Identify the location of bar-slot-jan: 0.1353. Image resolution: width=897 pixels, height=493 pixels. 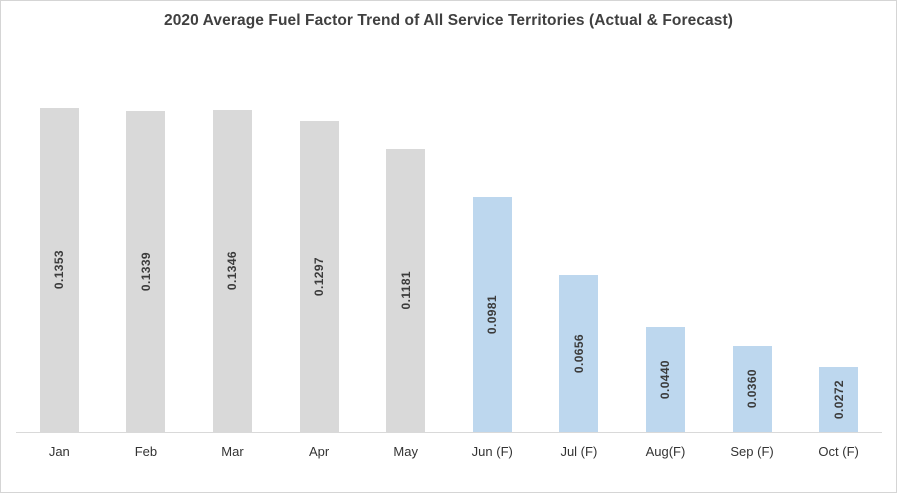
(59, 216).